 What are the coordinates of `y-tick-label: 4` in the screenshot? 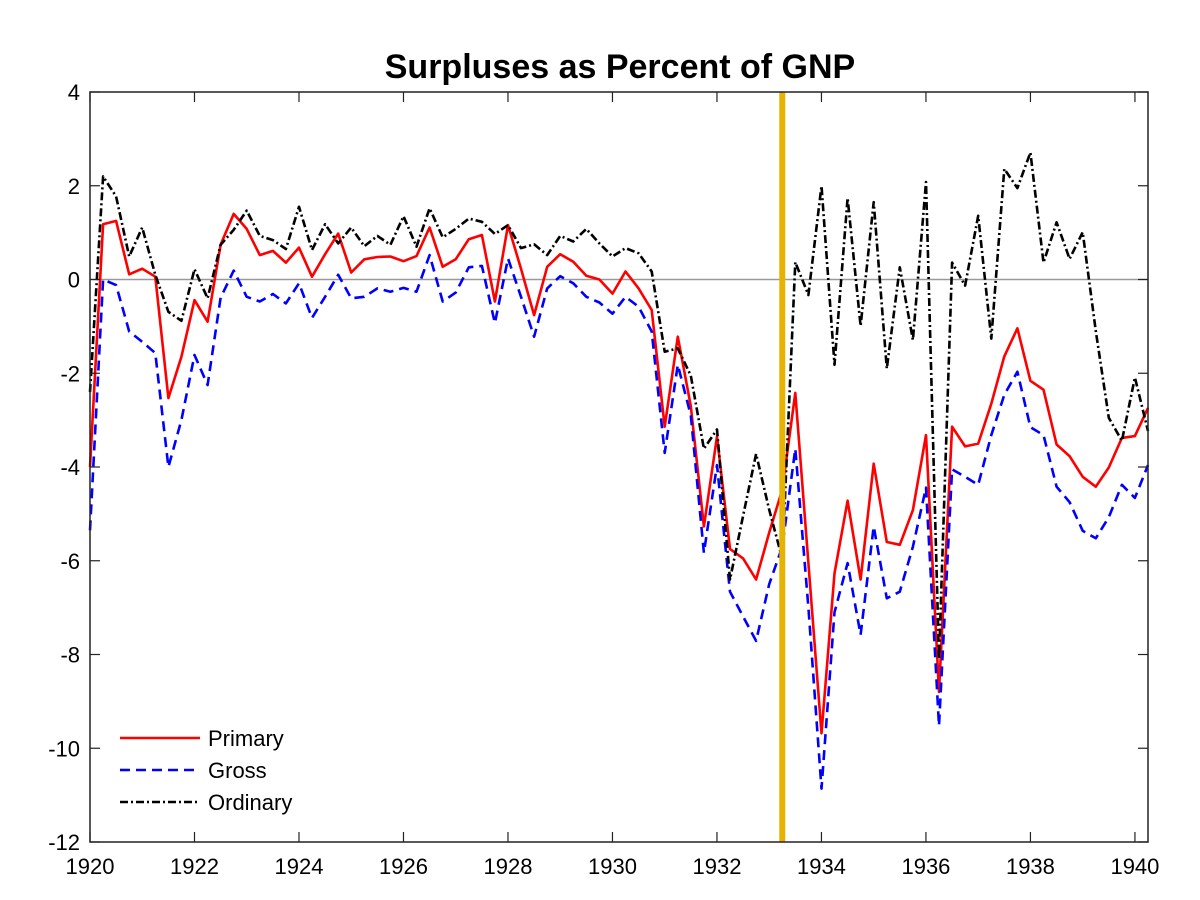 It's located at (74, 92).